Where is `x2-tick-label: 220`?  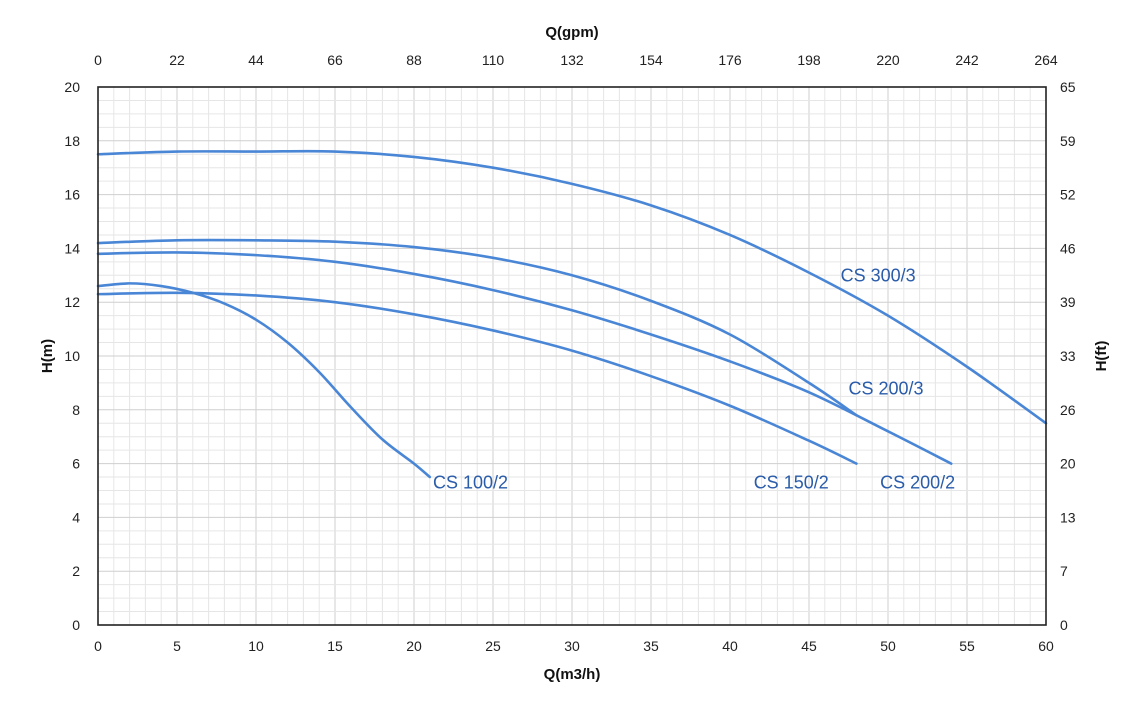 x2-tick-label: 220 is located at coordinates (888, 60).